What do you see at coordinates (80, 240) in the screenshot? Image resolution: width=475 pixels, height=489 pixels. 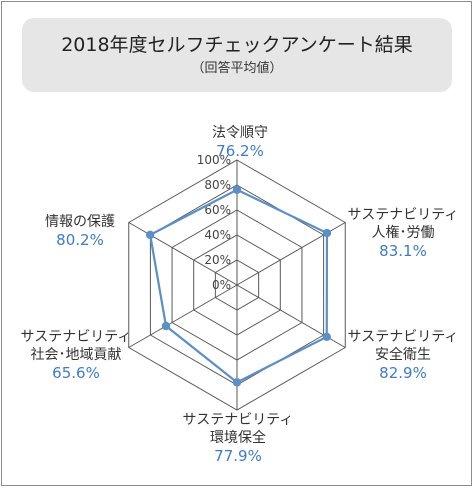 I see `axis-value: 80.2%` at bounding box center [80, 240].